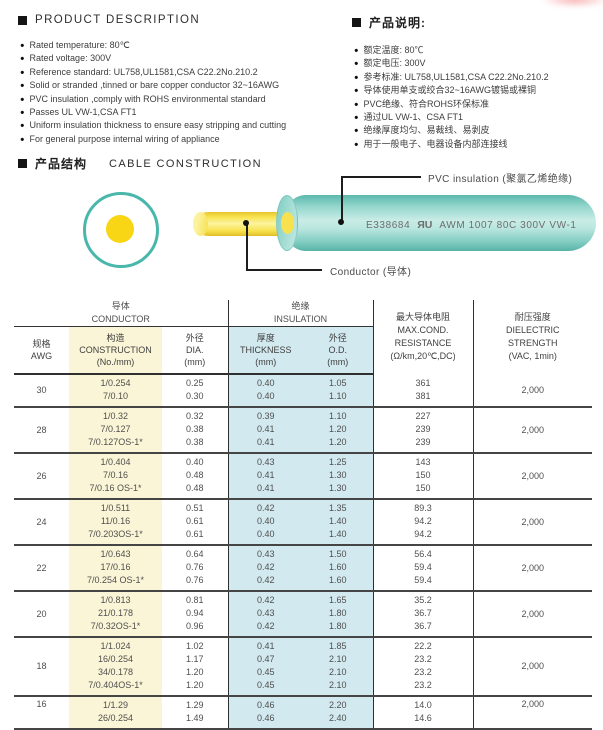  What do you see at coordinates (423, 337) in the screenshot?
I see `resistance-column-header: 最大导体电阻 MAX.COND. RESISTANCE (Ω/km,20℃,DC)` at bounding box center [423, 337].